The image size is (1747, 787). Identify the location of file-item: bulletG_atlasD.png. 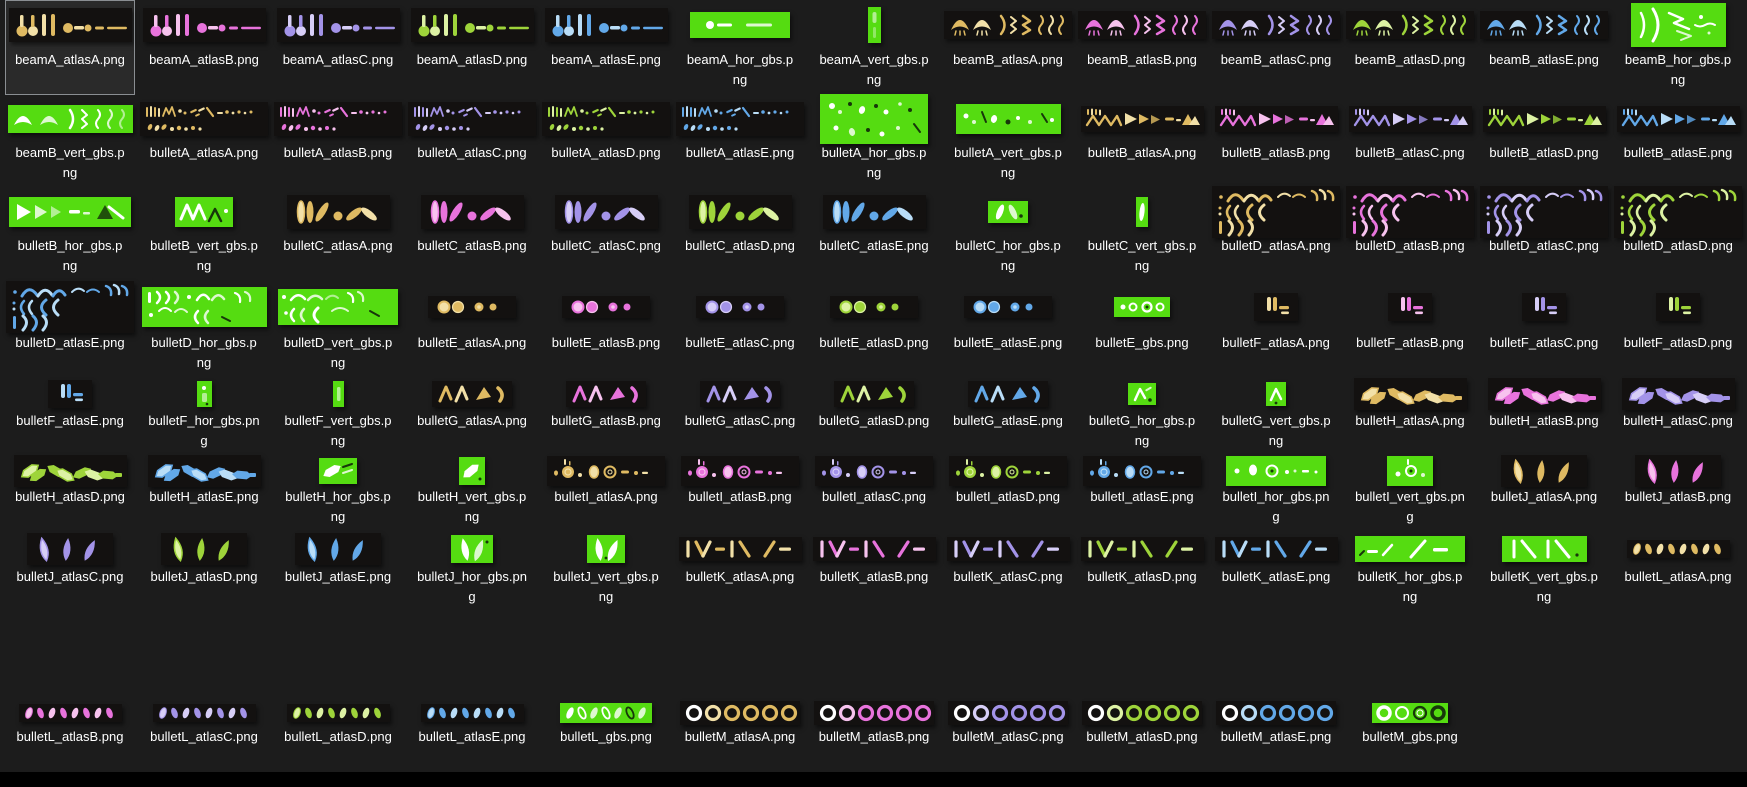
(874, 417).